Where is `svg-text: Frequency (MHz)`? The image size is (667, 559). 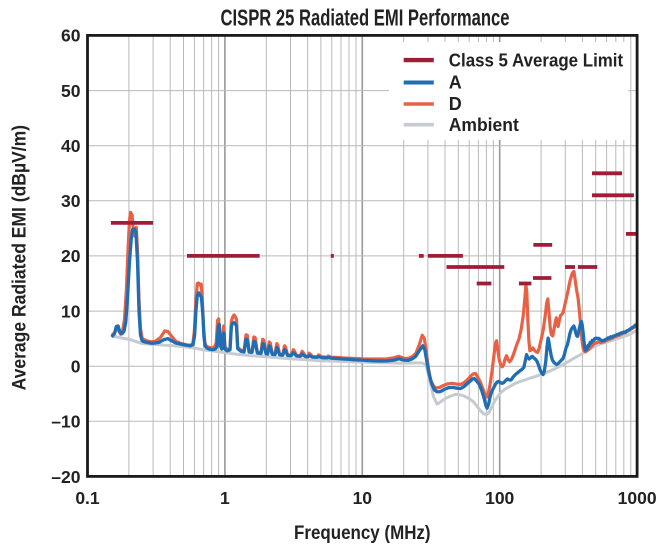
svg-text: Frequency (MHz) is located at coordinates (362, 533).